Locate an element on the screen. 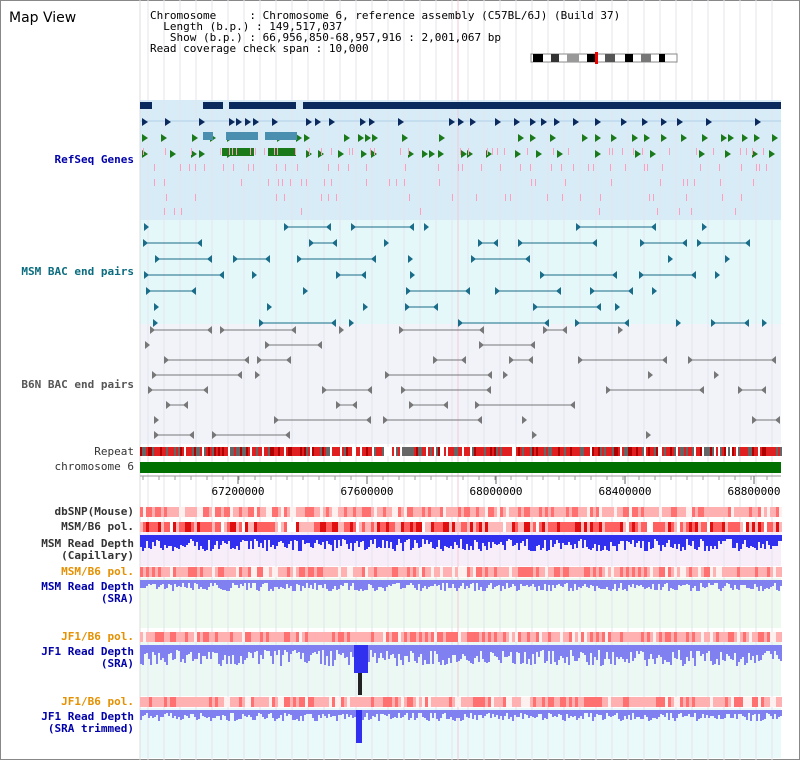 This screenshot has width=800, height=760. msm-b6-pol-label-2: MSM/B6 pol. is located at coordinates (97, 571).